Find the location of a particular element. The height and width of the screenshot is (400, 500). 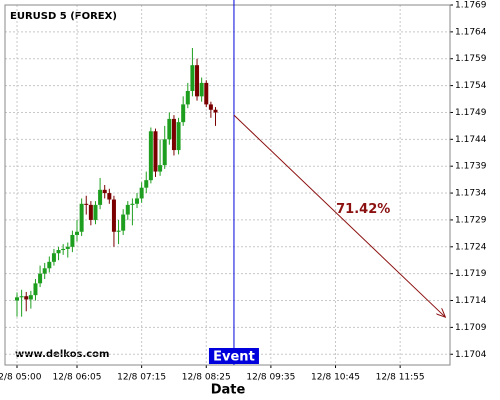

y-tick-label: 1.1724 is located at coordinates (471, 247).